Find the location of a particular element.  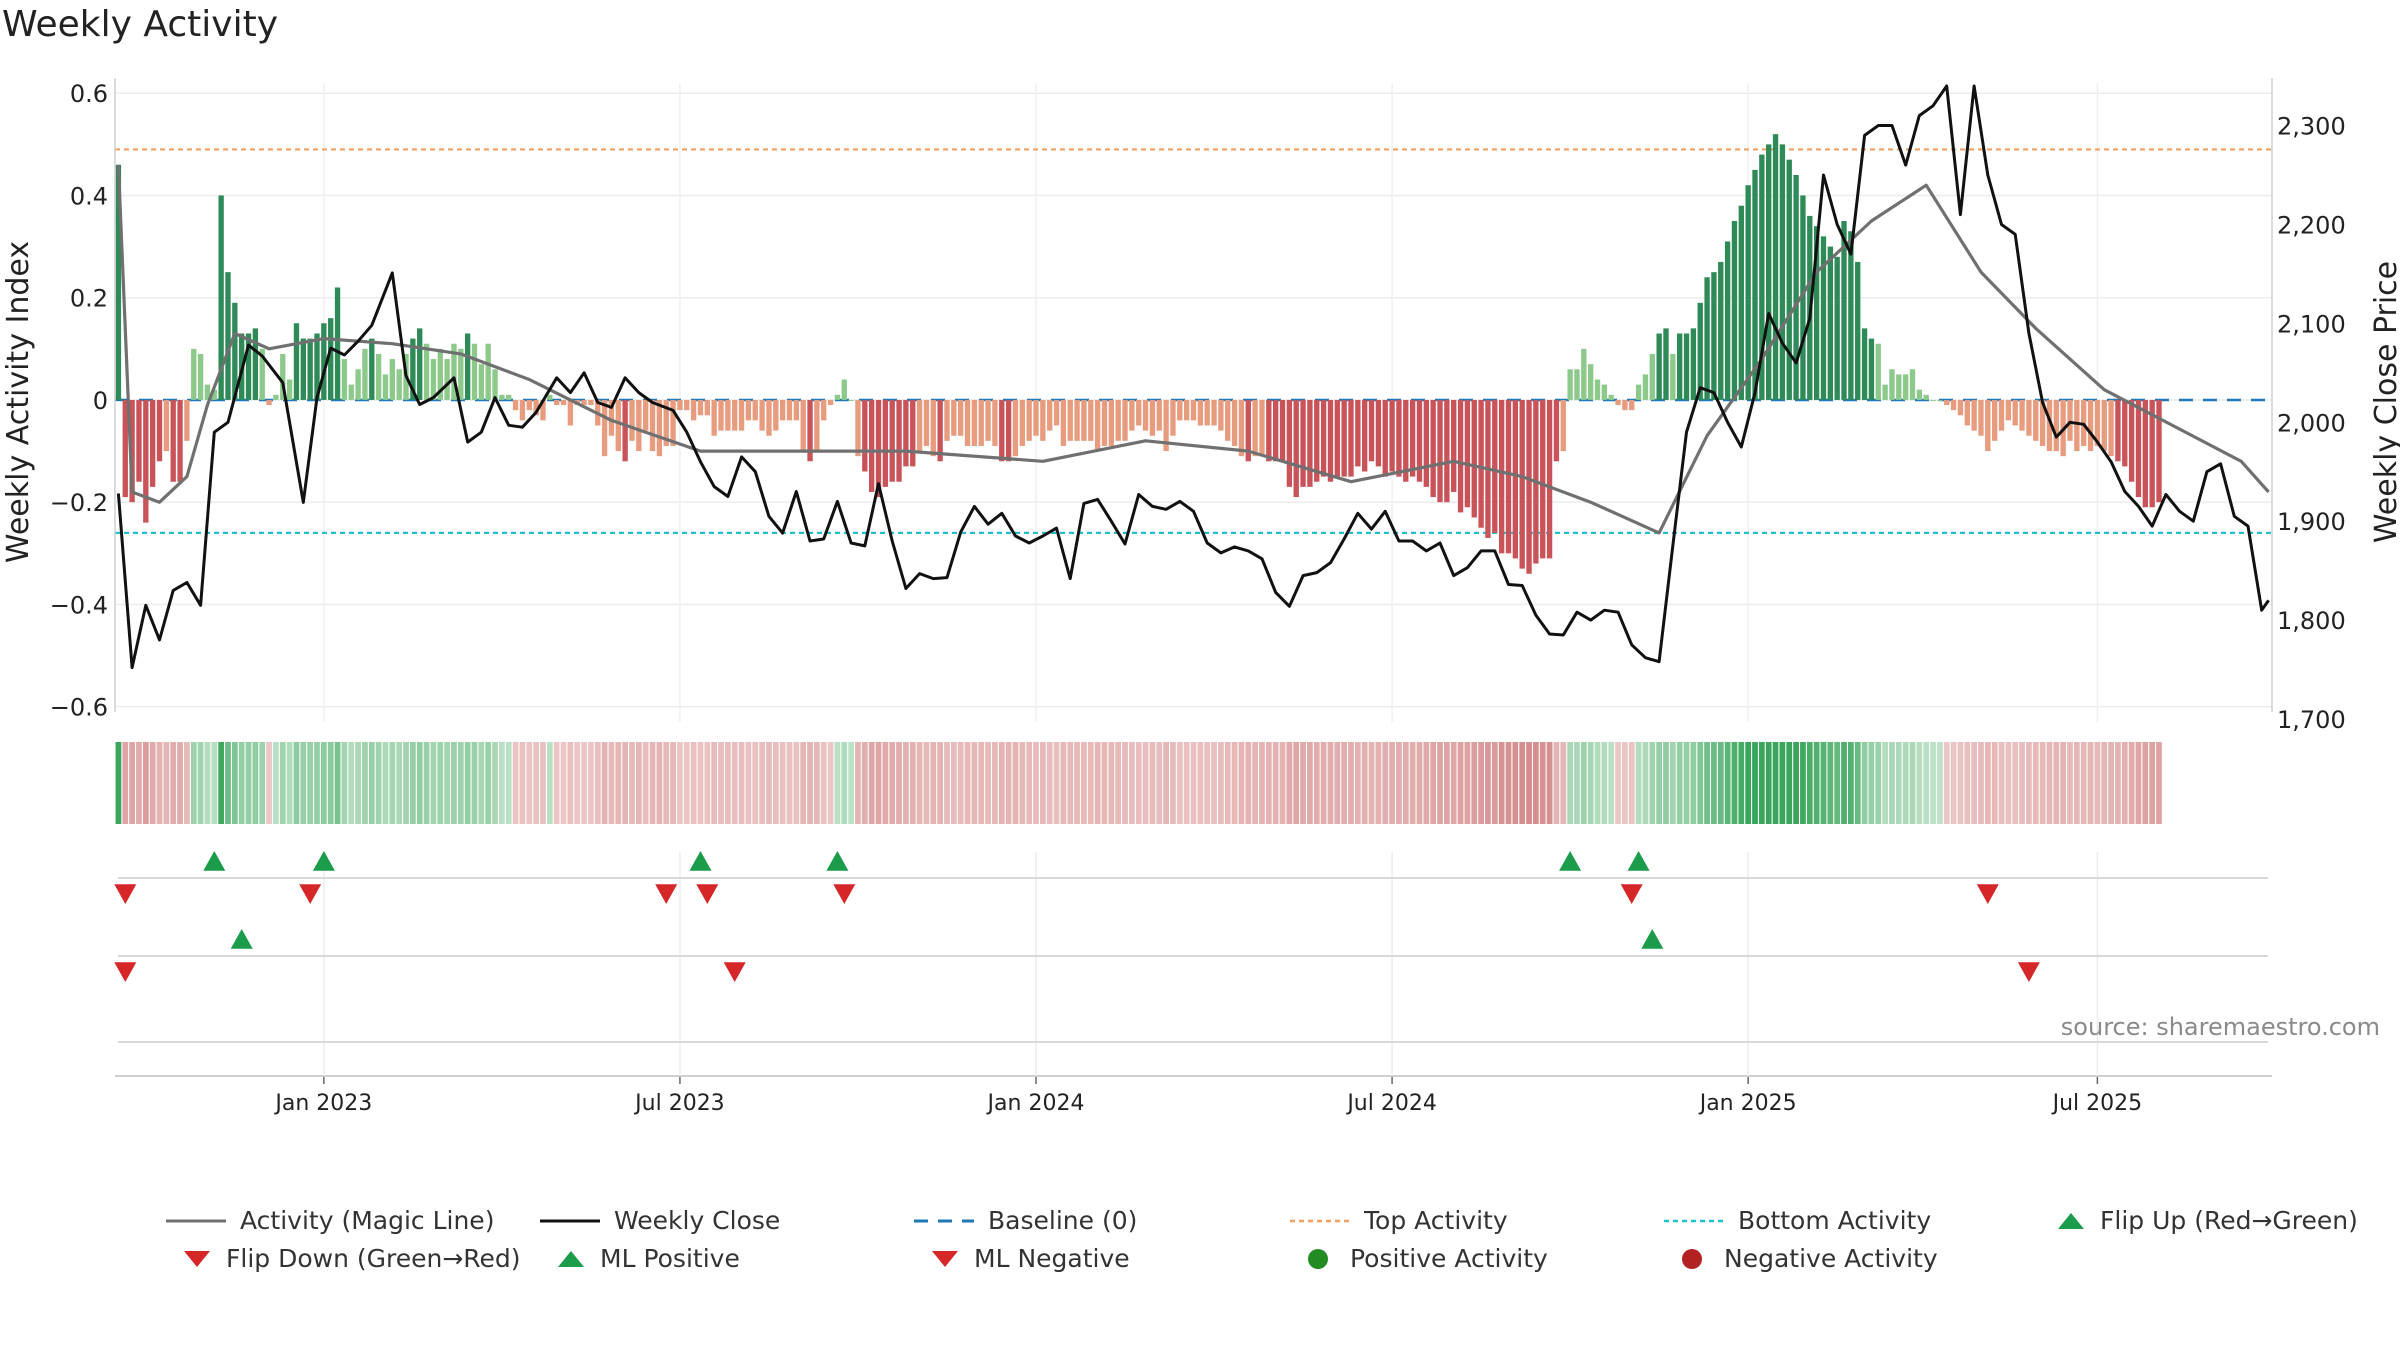

legend-label: Bottom Activity is located at coordinates (1835, 1220).